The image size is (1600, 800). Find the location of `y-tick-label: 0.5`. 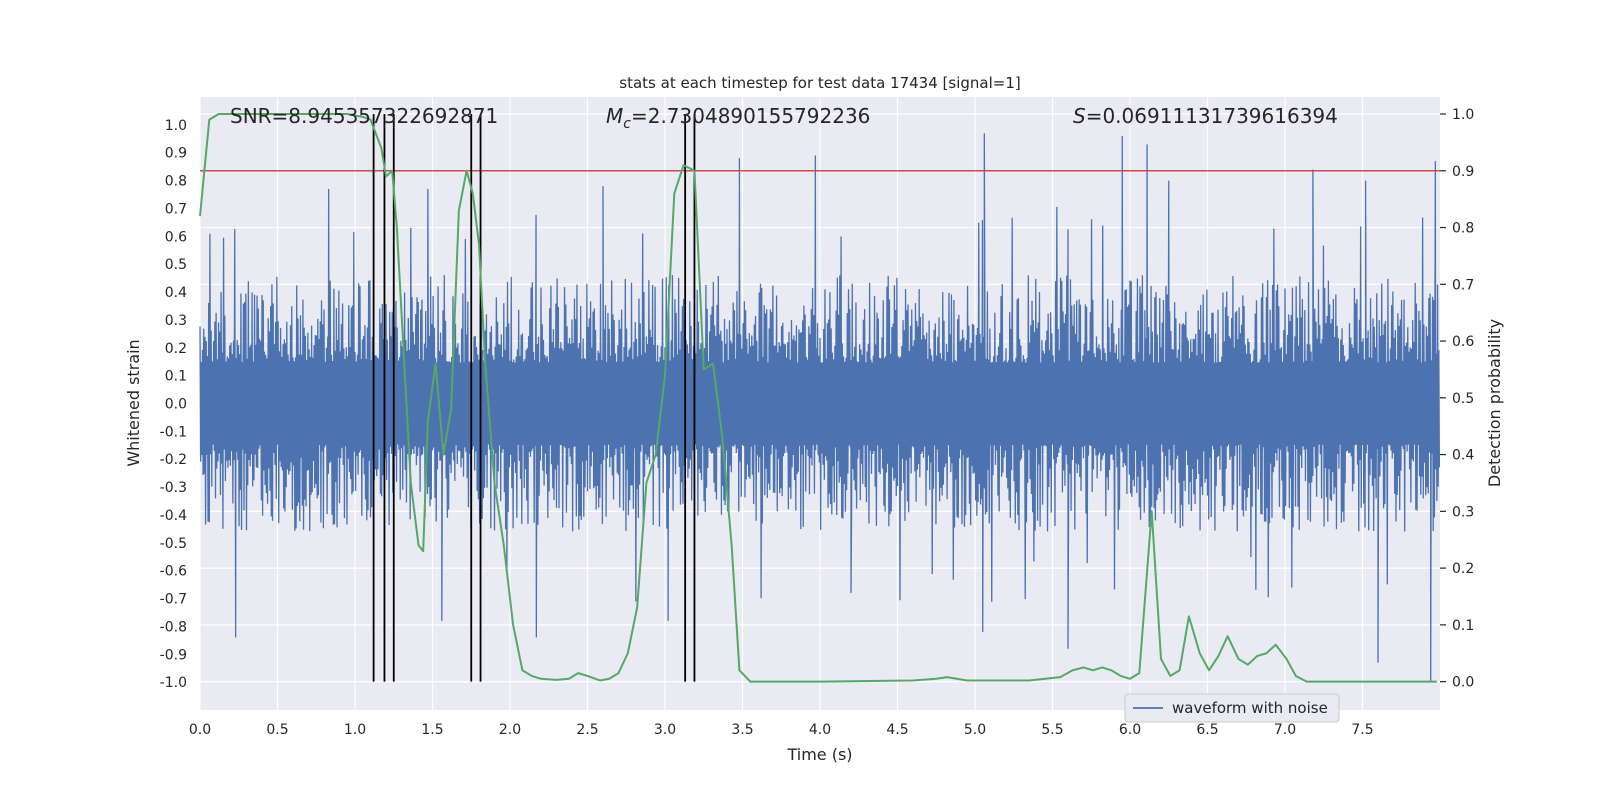

y-tick-label: 0.5 is located at coordinates (176, 265).